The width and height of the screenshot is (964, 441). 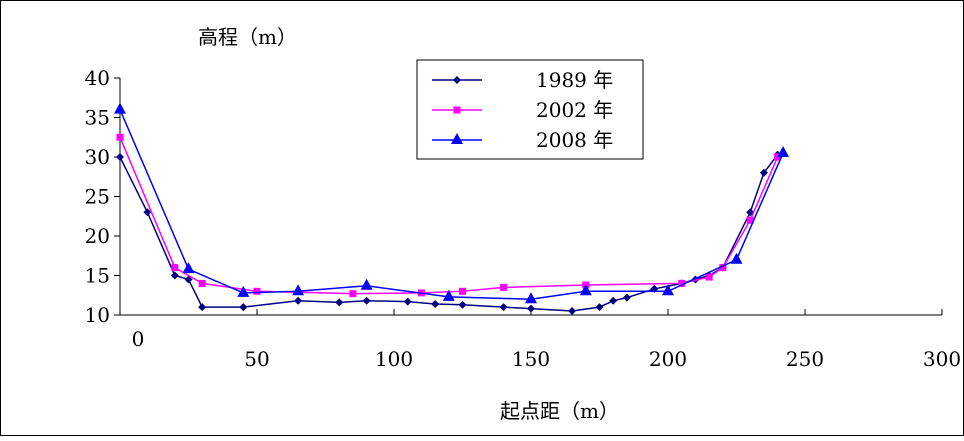 What do you see at coordinates (138, 339) in the screenshot?
I see `x-tick-label-0: 0` at bounding box center [138, 339].